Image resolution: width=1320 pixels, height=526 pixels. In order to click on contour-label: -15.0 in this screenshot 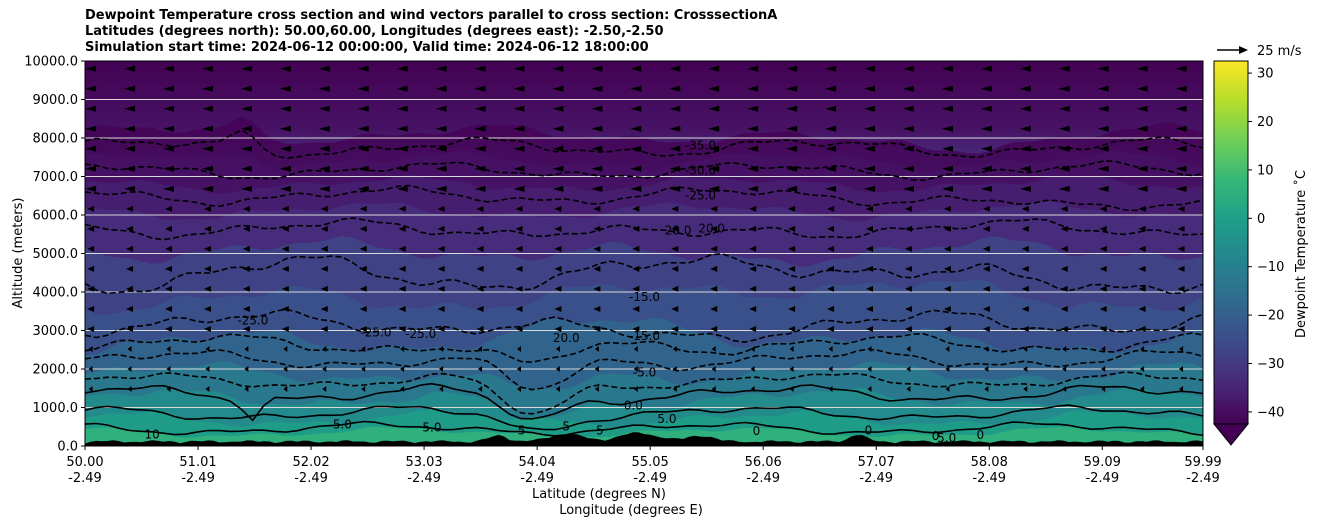, I will do `click(644, 336)`.